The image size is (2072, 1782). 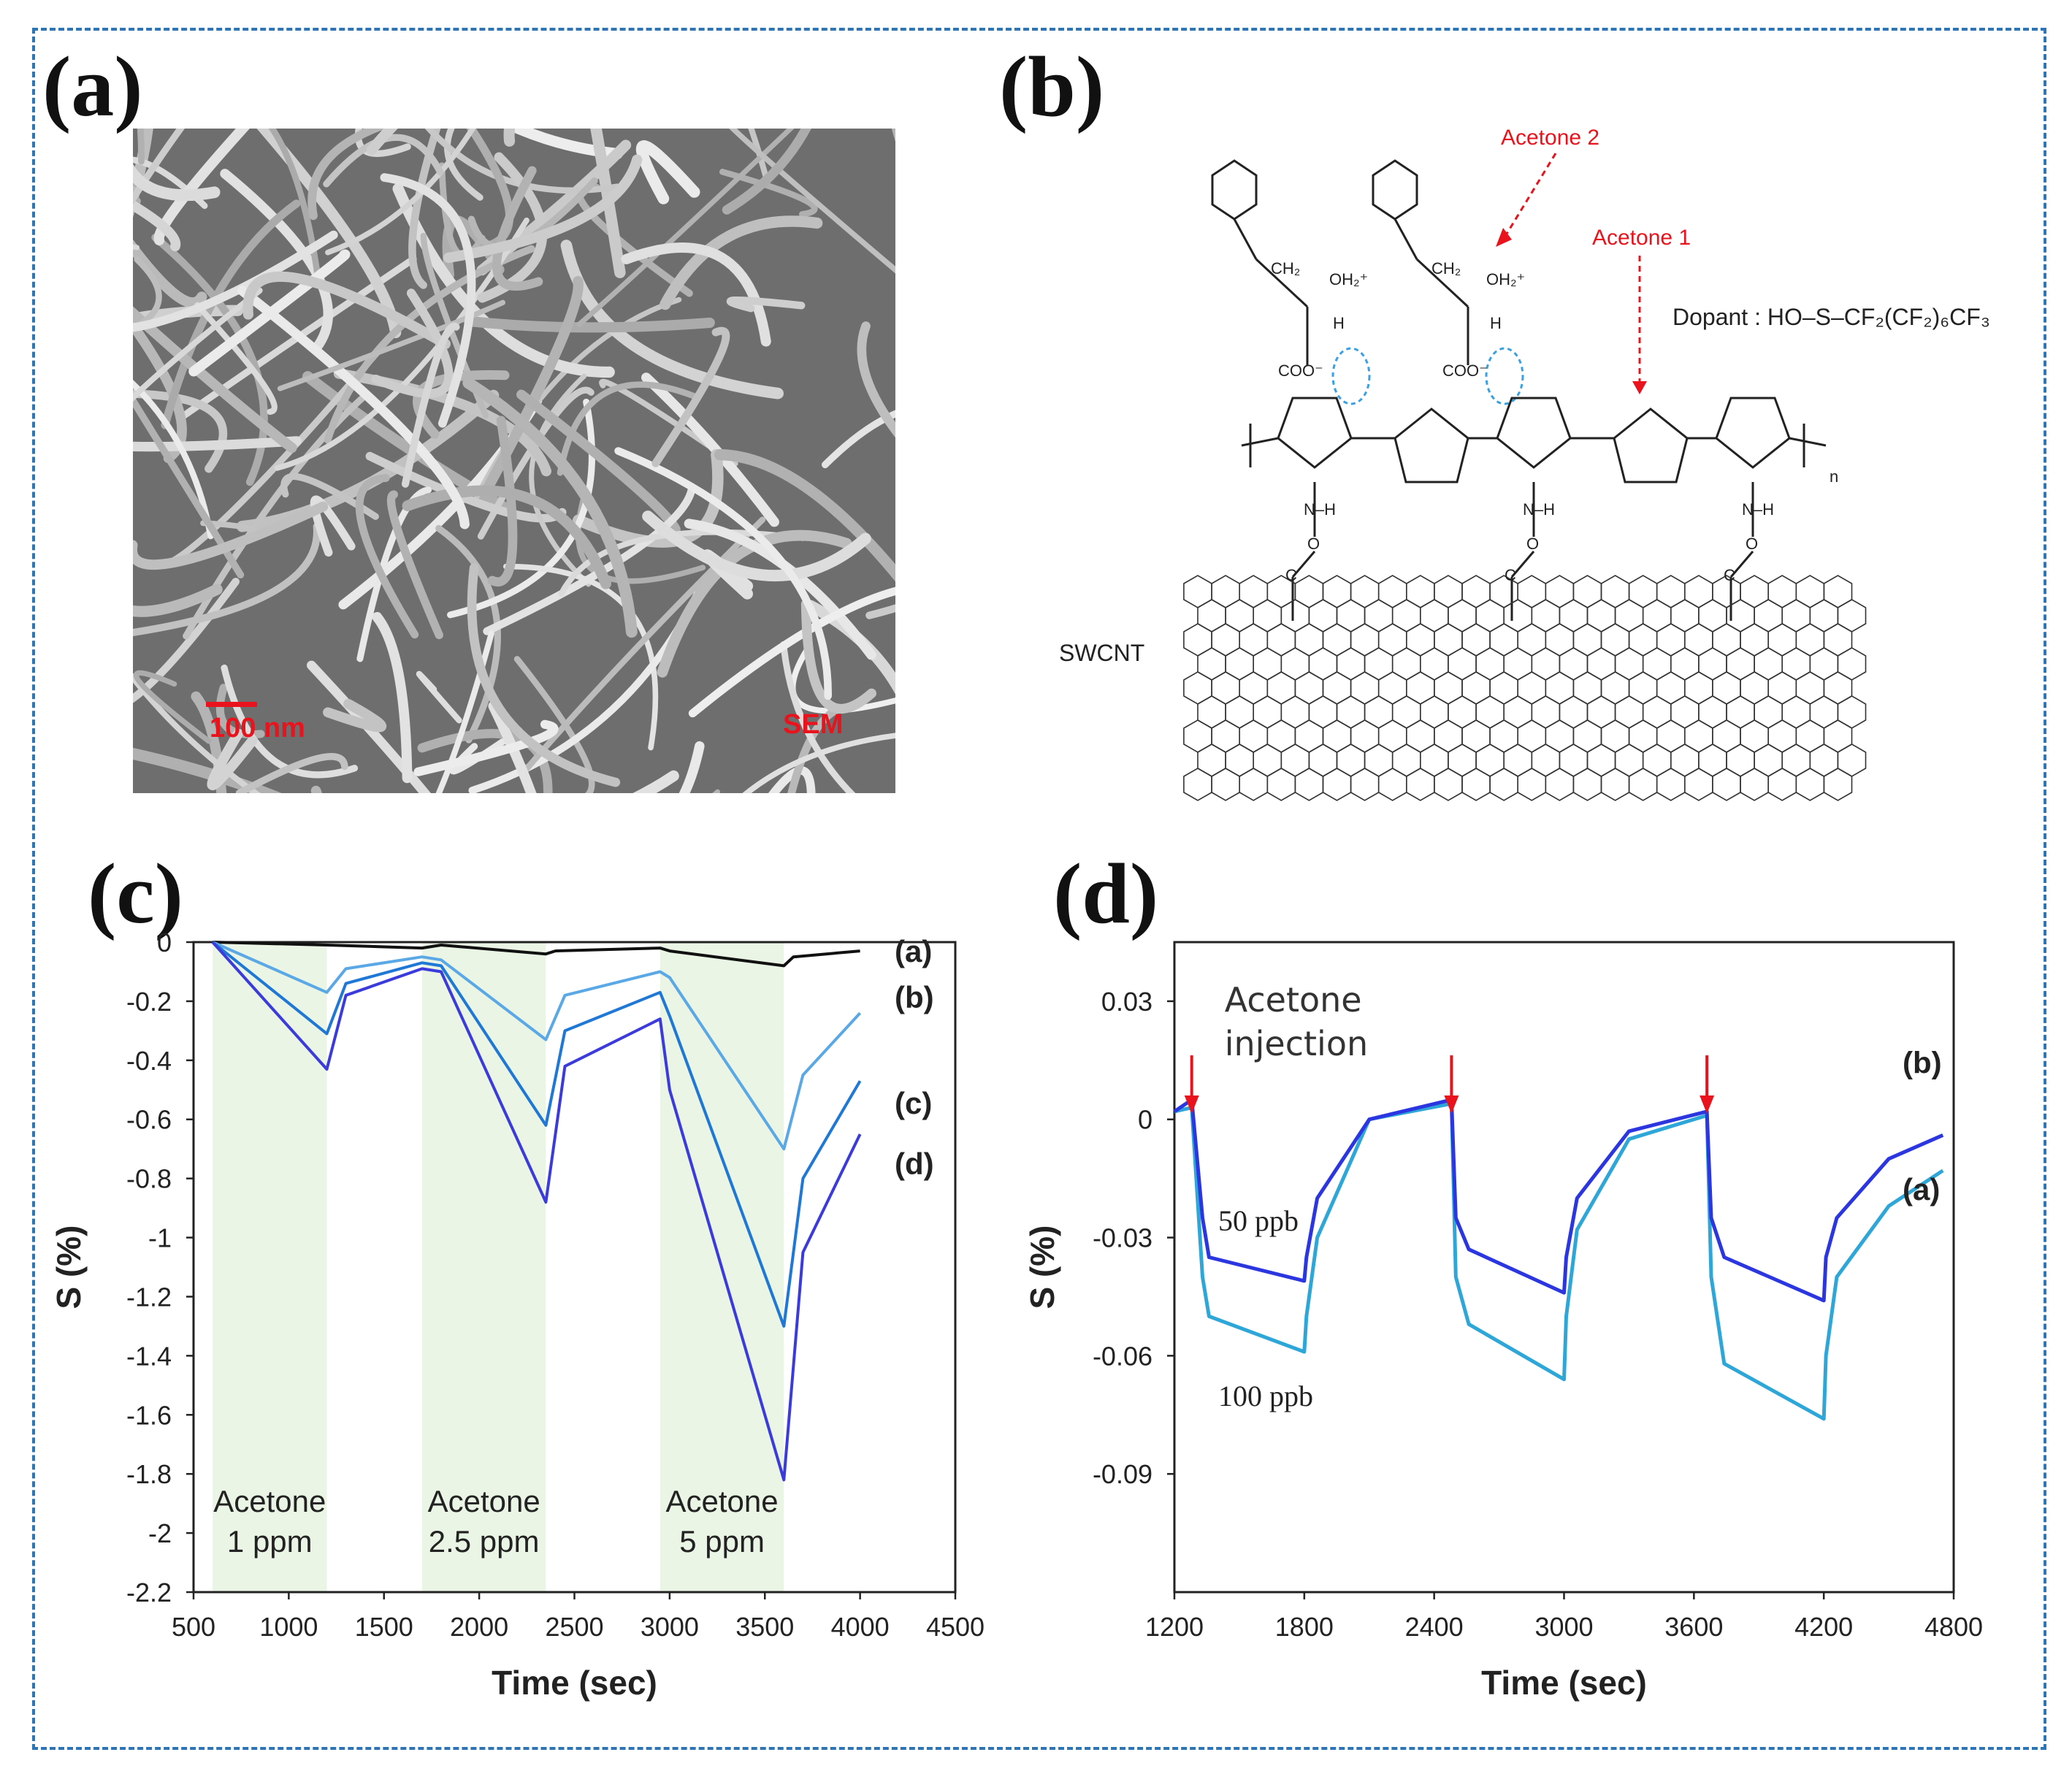 I want to click on sem-fibers, so click(x=514, y=461).